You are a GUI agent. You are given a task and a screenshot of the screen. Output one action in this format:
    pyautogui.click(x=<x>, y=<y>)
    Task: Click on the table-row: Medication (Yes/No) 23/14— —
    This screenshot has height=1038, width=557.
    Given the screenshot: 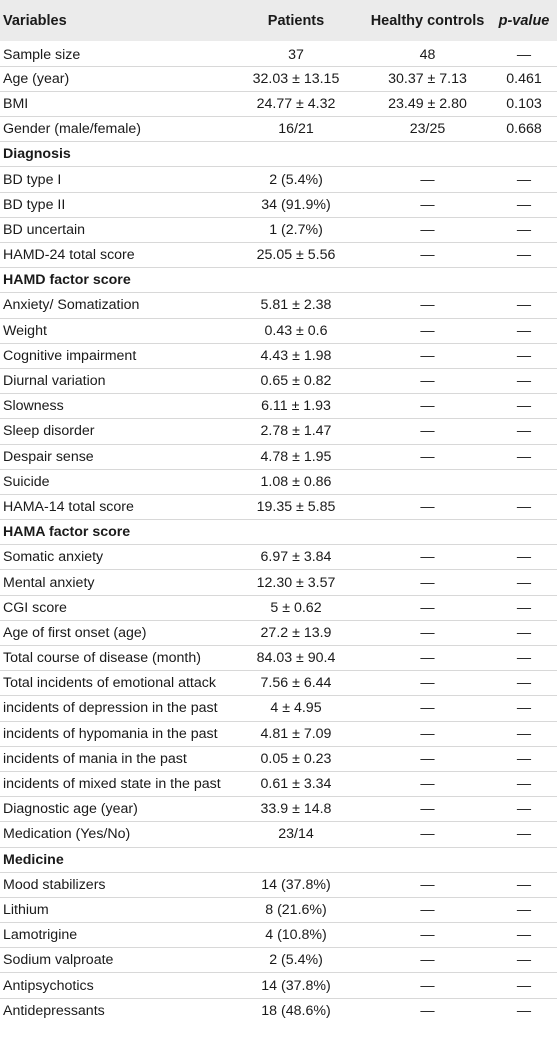 What is the action you would take?
    pyautogui.click(x=278, y=834)
    